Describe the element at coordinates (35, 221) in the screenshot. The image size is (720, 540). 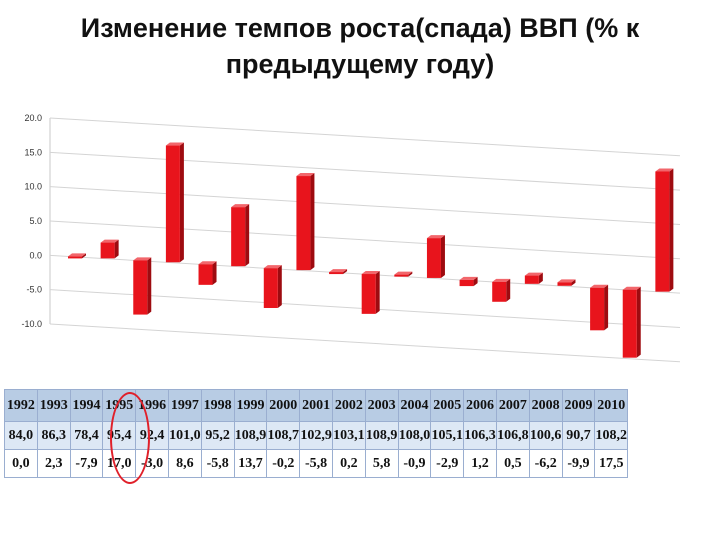
I see `y-tick-label: 5.0` at that location.